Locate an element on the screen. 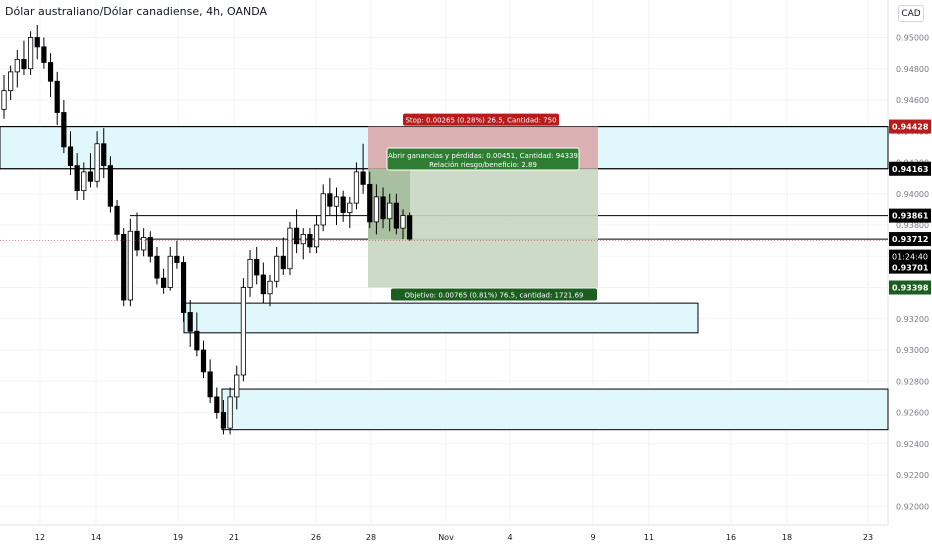  x-tick-label: 4 is located at coordinates (509, 537).